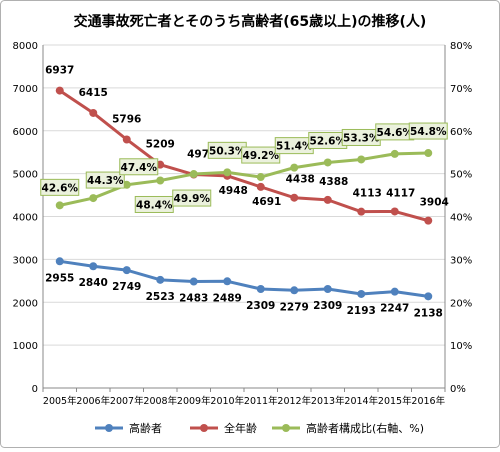 The image size is (500, 452). Describe the element at coordinates (93, 93) in the screenshot. I see `data-label-1: 6415` at that location.